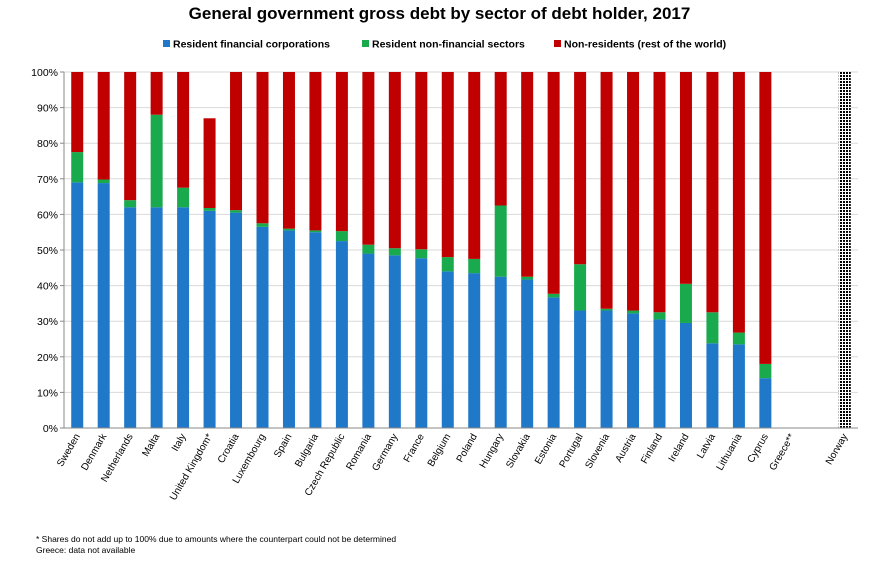  I want to click on x-category-label: Ireland, so click(679, 448).